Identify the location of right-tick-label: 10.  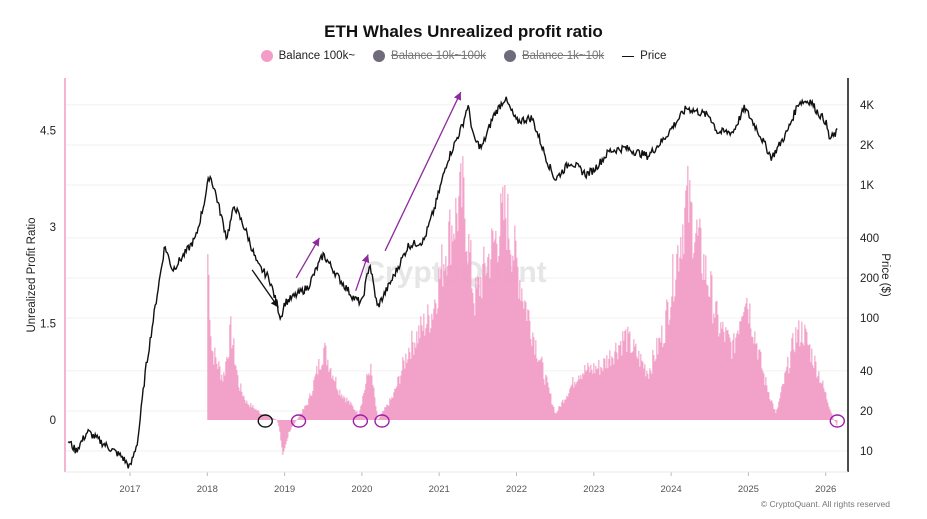
(866, 452).